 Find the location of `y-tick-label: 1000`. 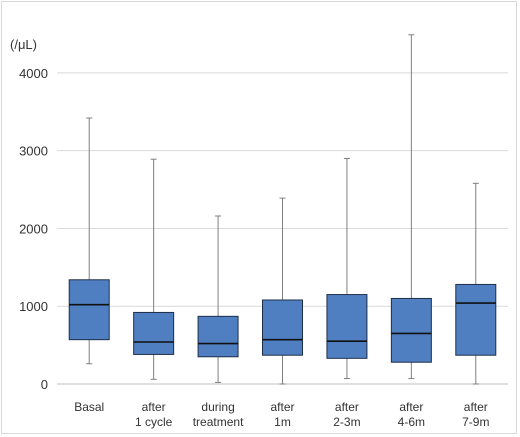

y-tick-label: 1000 is located at coordinates (33, 306).